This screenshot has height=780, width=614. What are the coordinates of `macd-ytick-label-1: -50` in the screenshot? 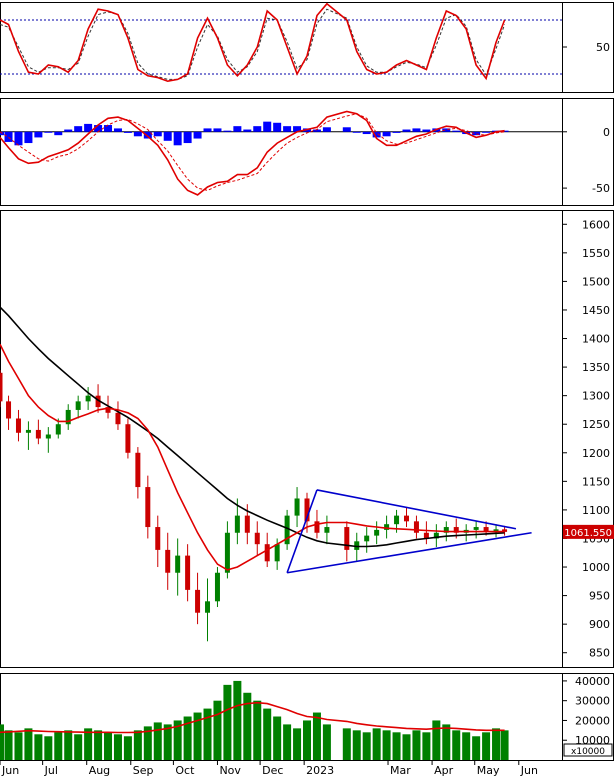 It's located at (601, 188).